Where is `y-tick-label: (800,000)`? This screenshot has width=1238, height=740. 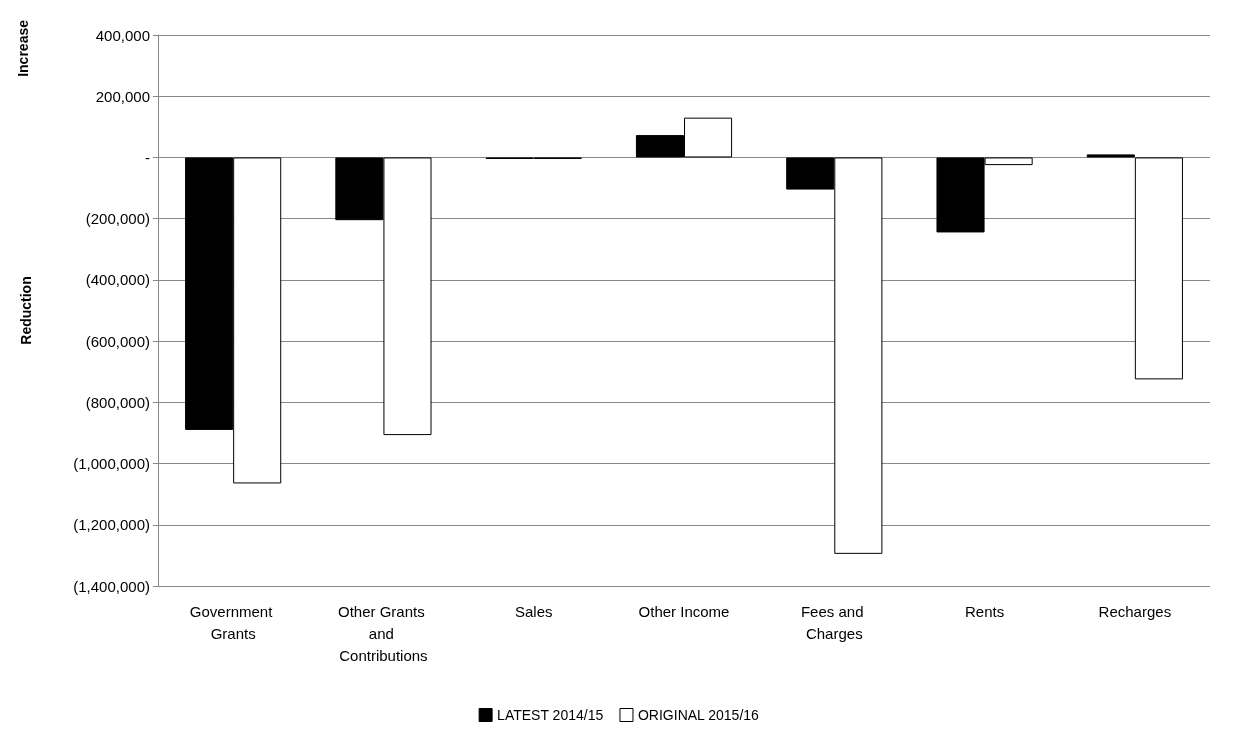
y-tick-label: (800,000) is located at coordinates (117, 402).